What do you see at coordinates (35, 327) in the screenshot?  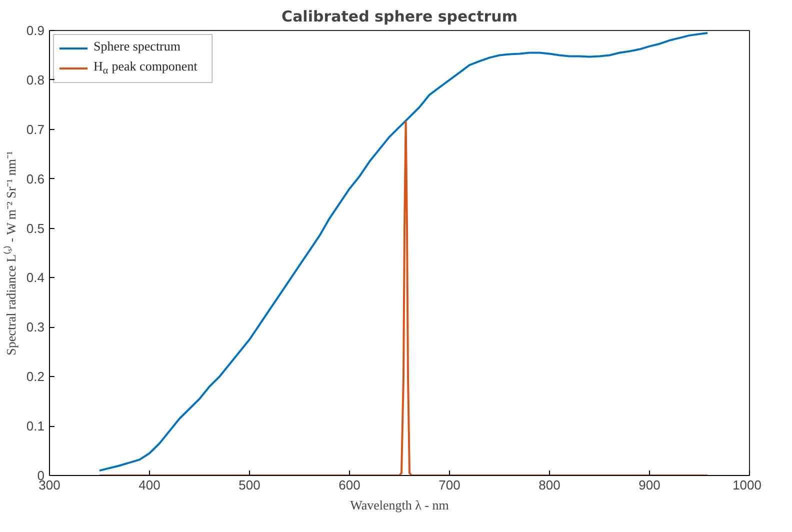 I see `y-tick-label: 0.3` at bounding box center [35, 327].